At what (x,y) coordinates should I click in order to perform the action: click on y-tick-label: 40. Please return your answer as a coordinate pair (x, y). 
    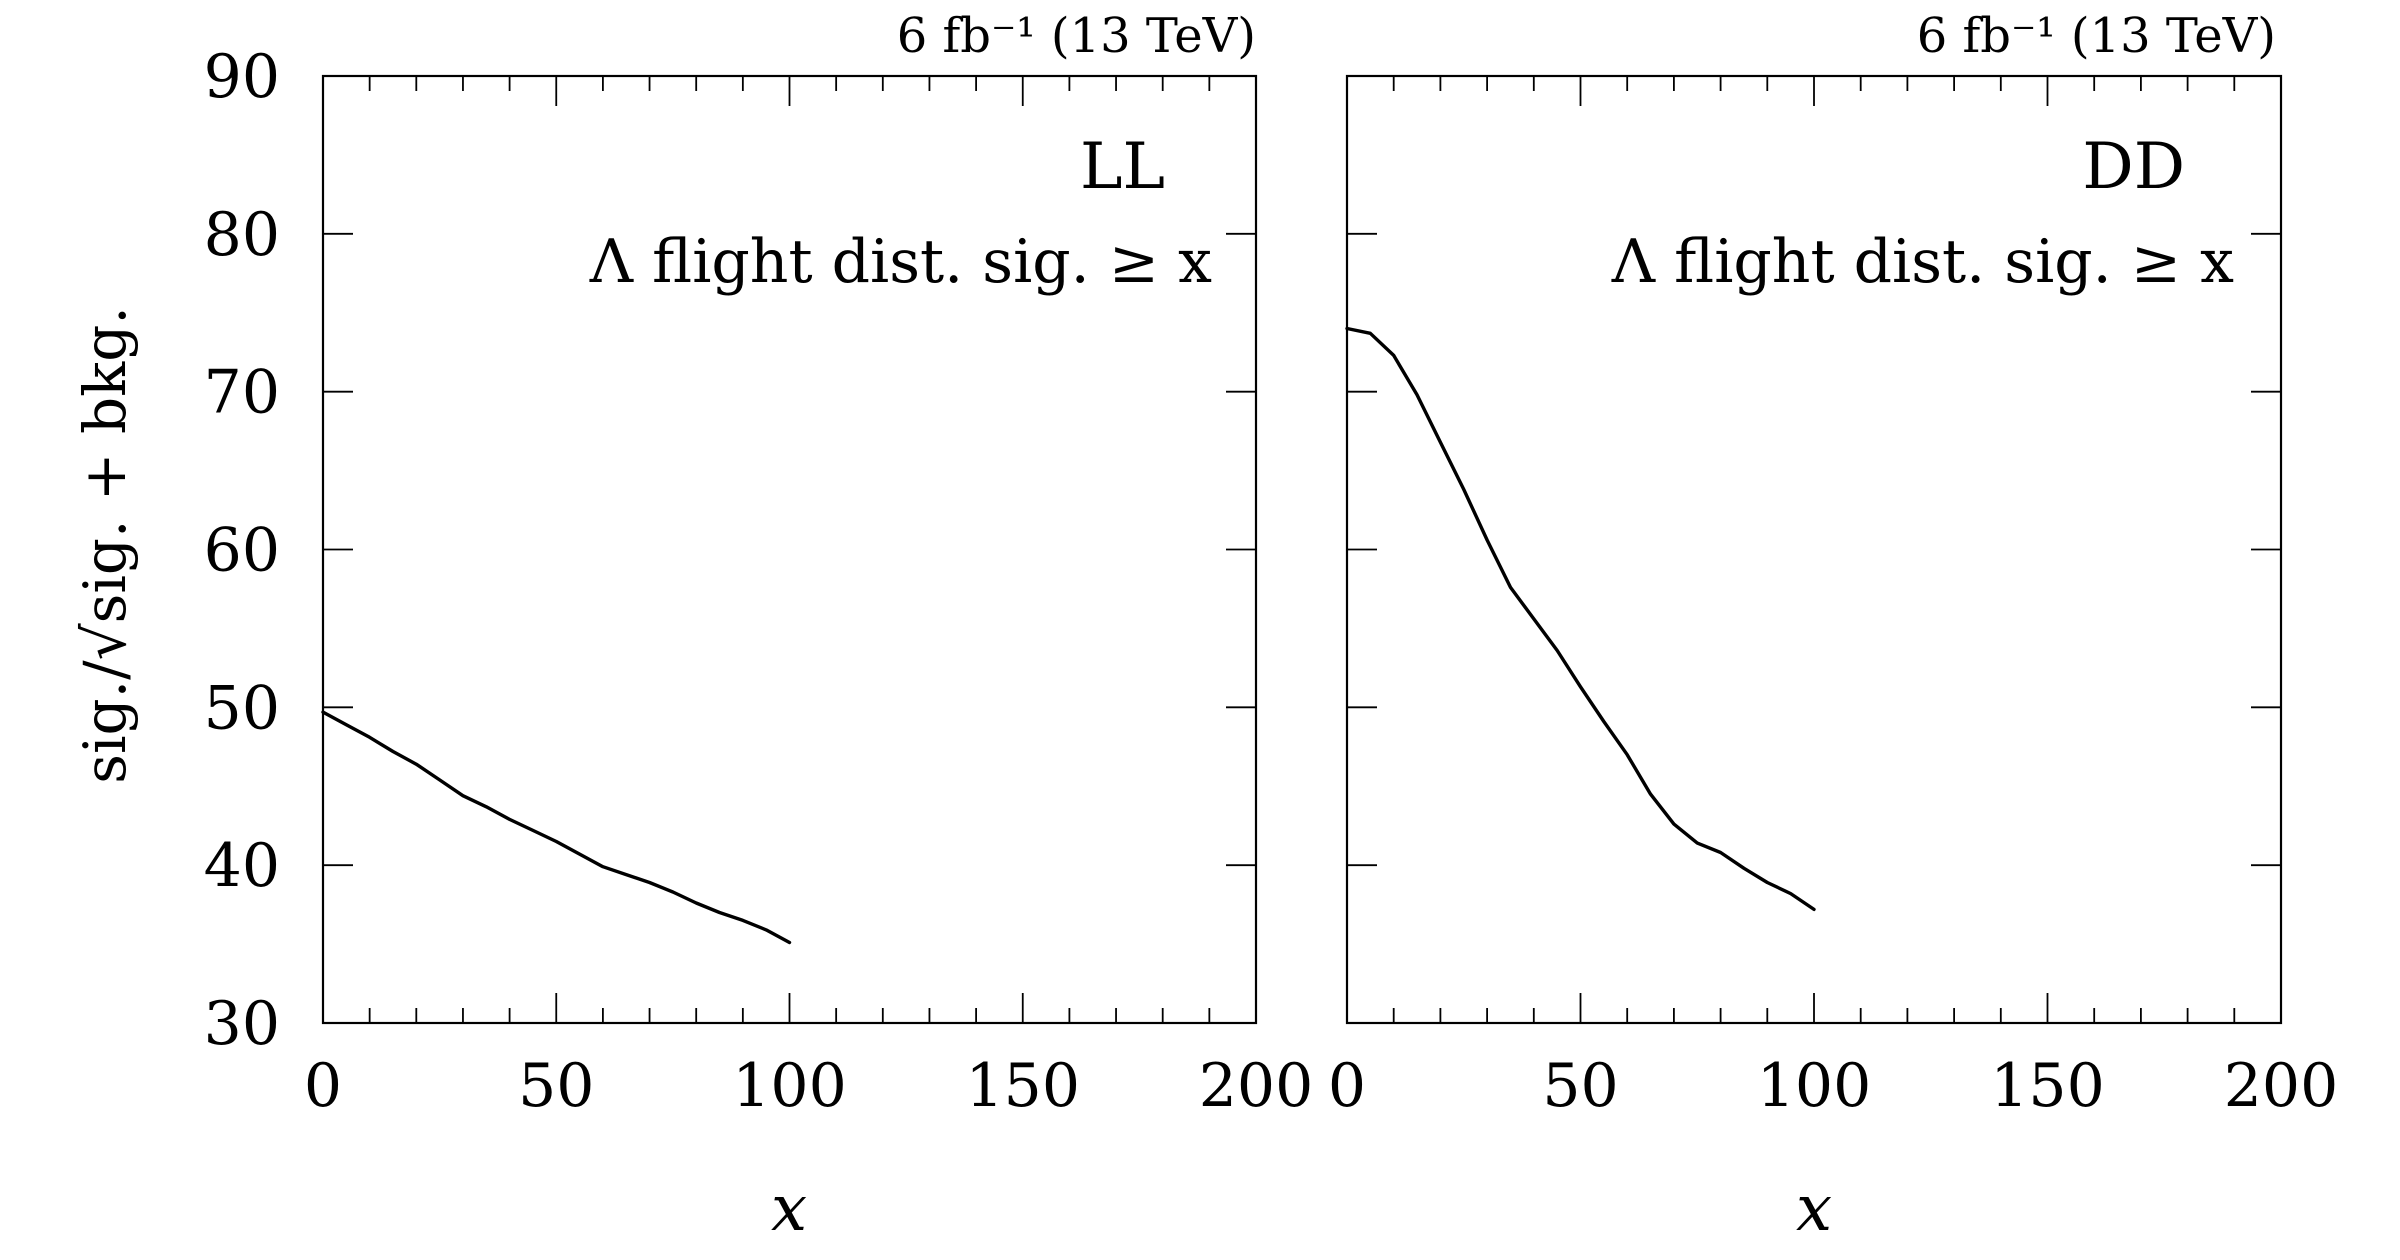
    Looking at the image, I should click on (242, 866).